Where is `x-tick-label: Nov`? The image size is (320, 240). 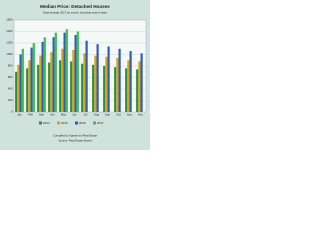
x-tick-label: Nov is located at coordinates (130, 115).